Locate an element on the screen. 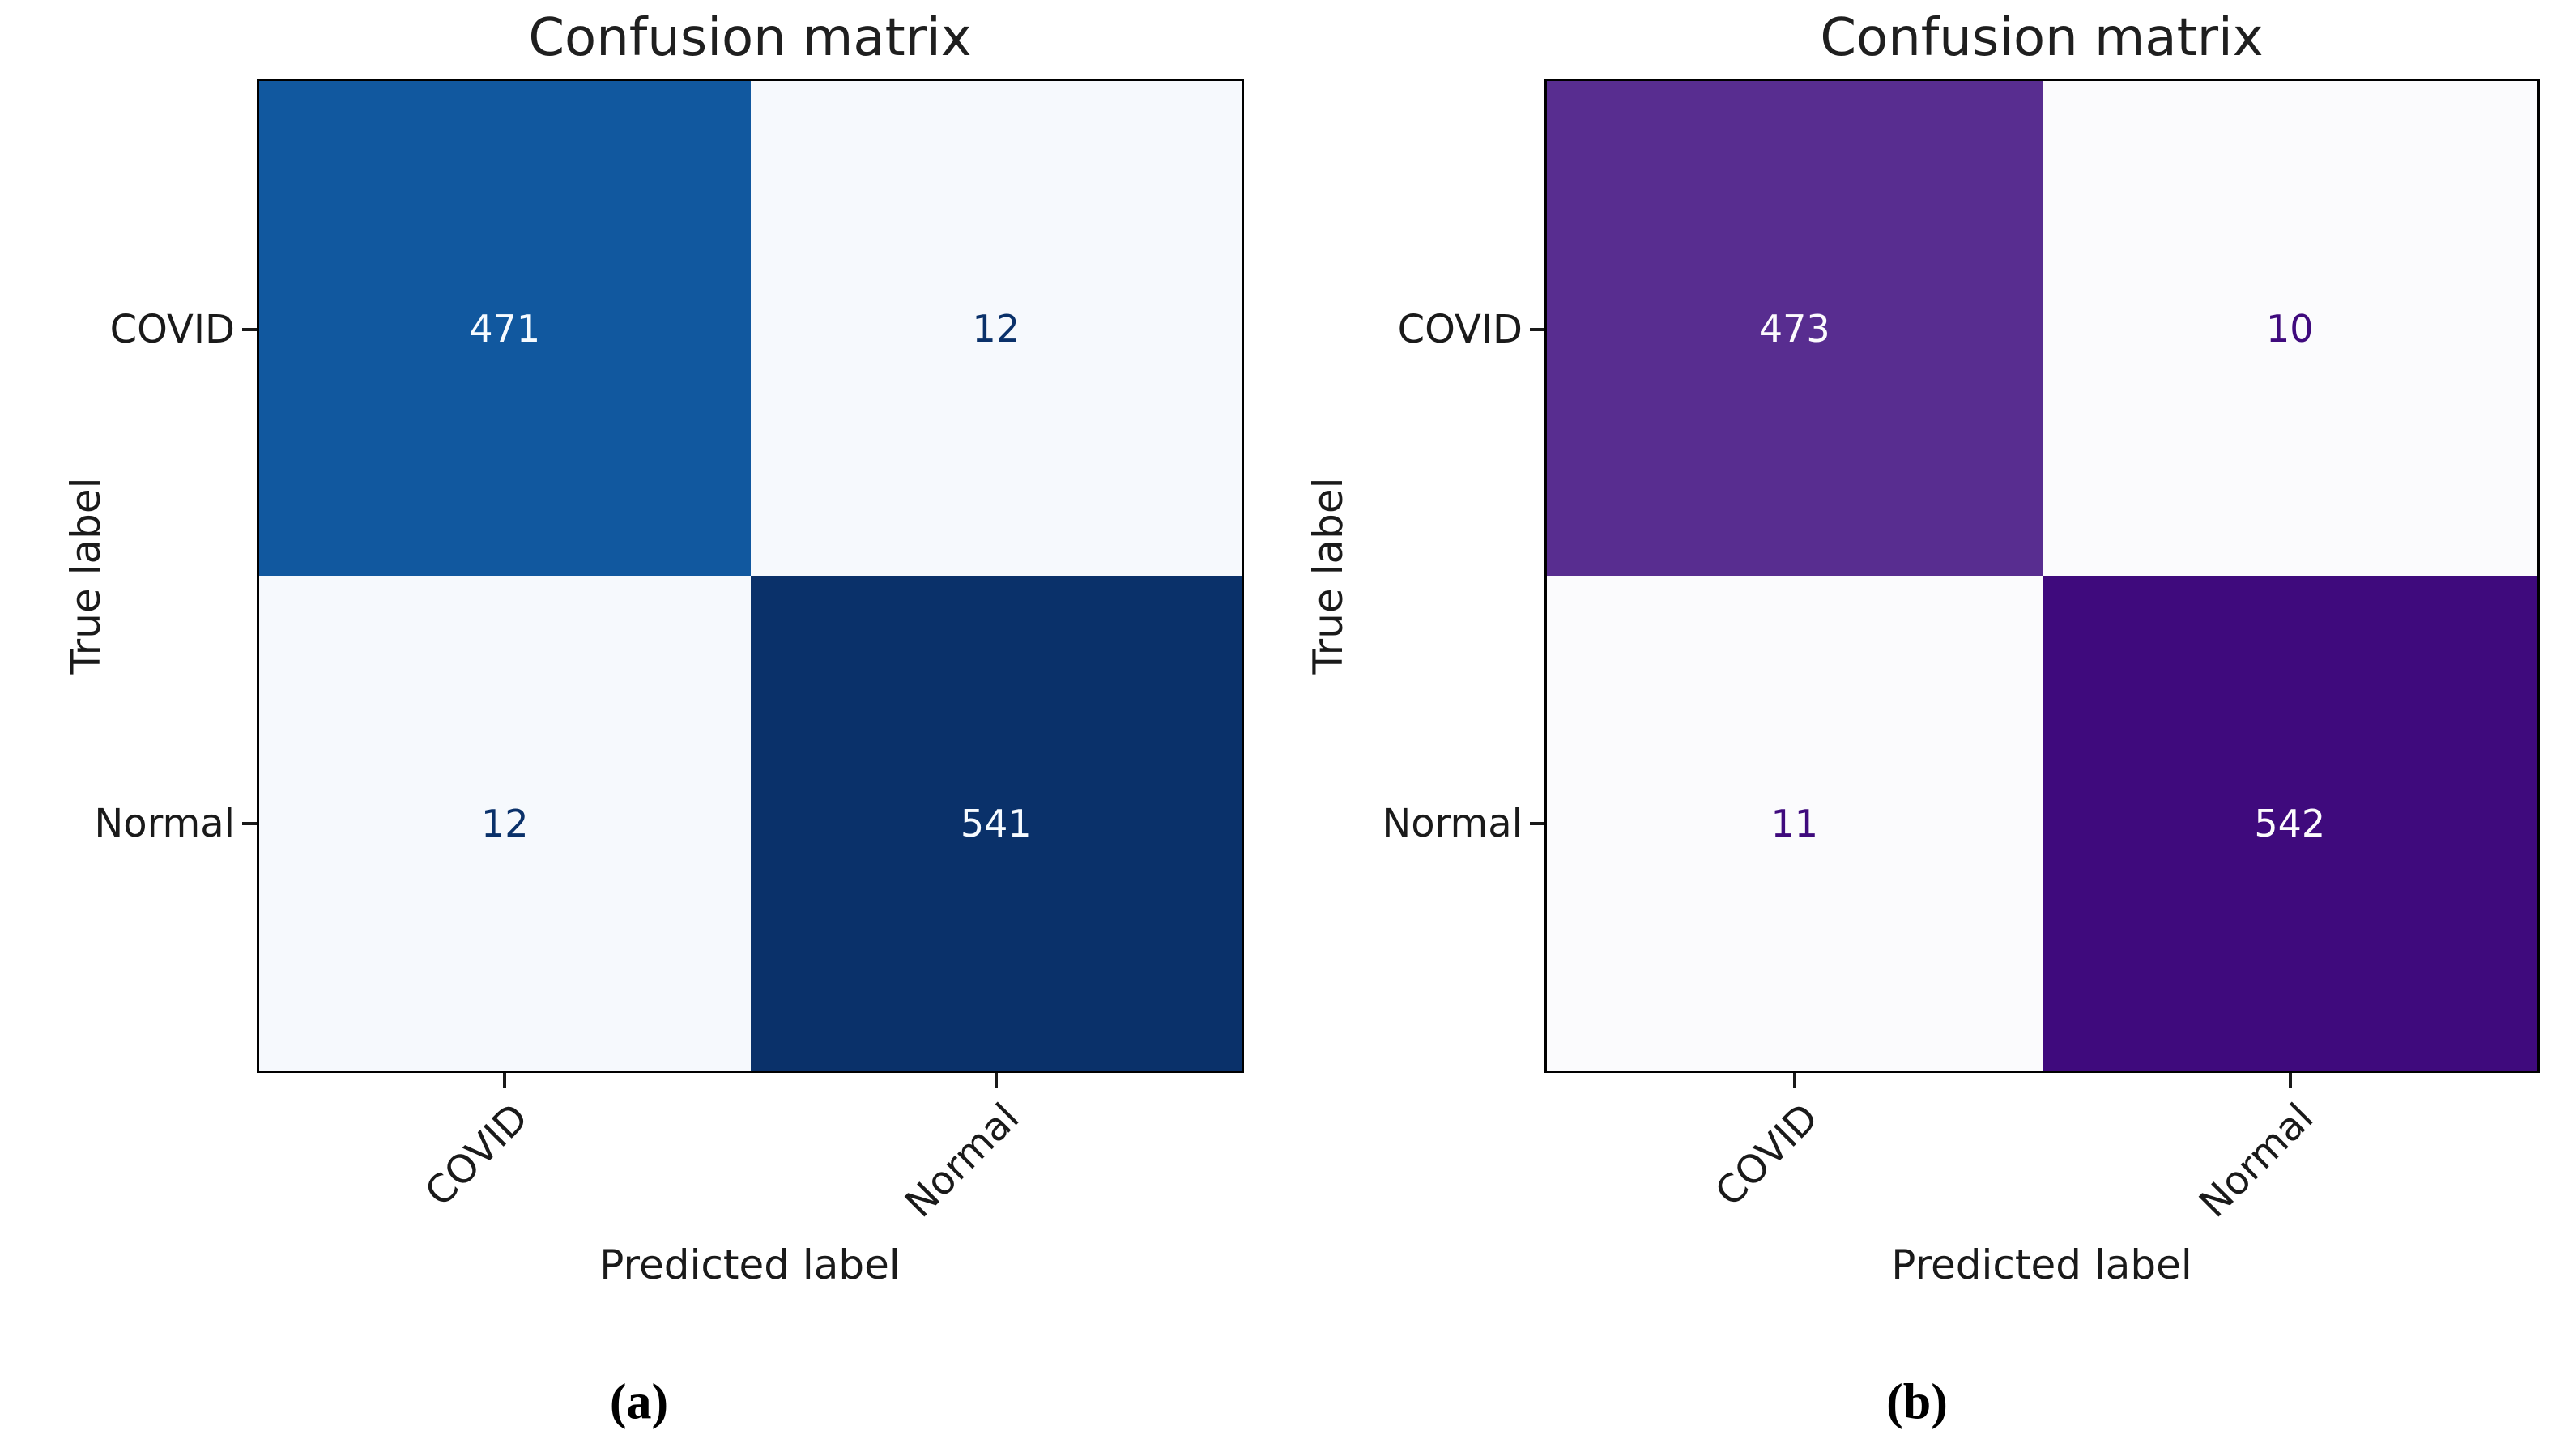 This screenshot has height=1456, width=2556. panel-a-cell-true-covid-pred-normal: 12 is located at coordinates (996, 328).